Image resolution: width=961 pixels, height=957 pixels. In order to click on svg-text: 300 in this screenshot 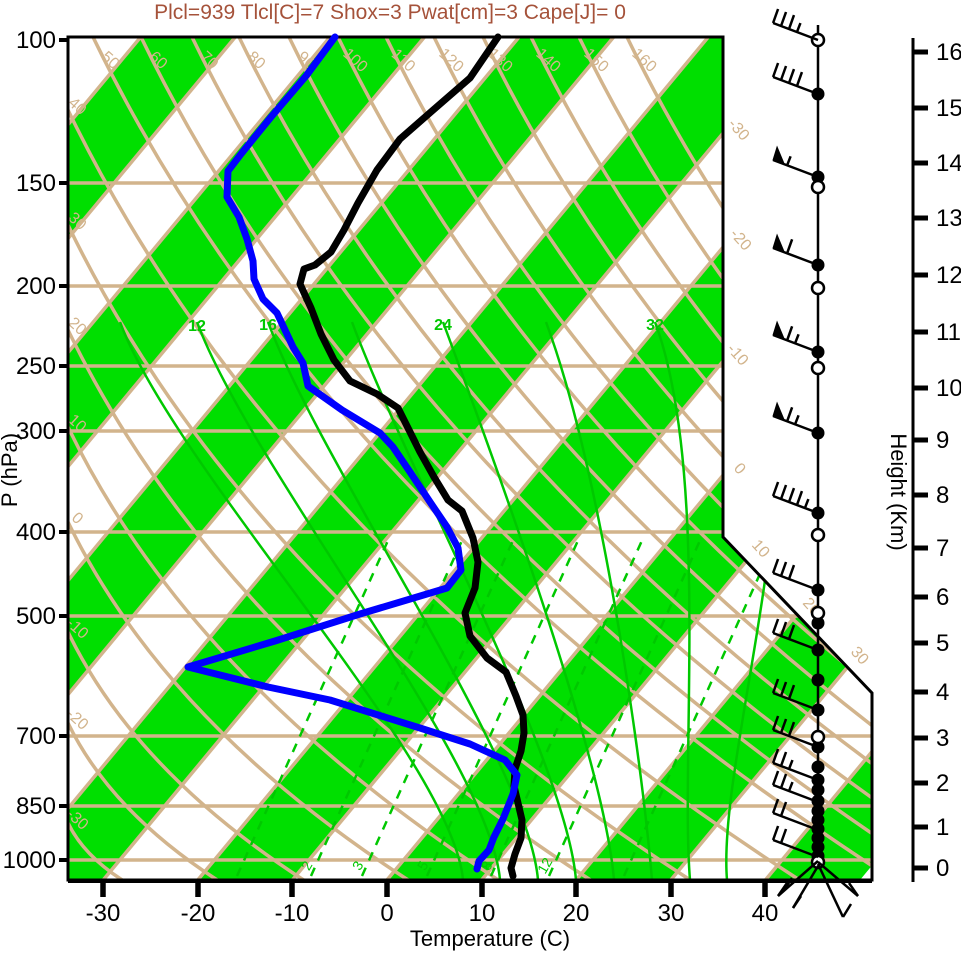, I will do `click(36, 431)`.